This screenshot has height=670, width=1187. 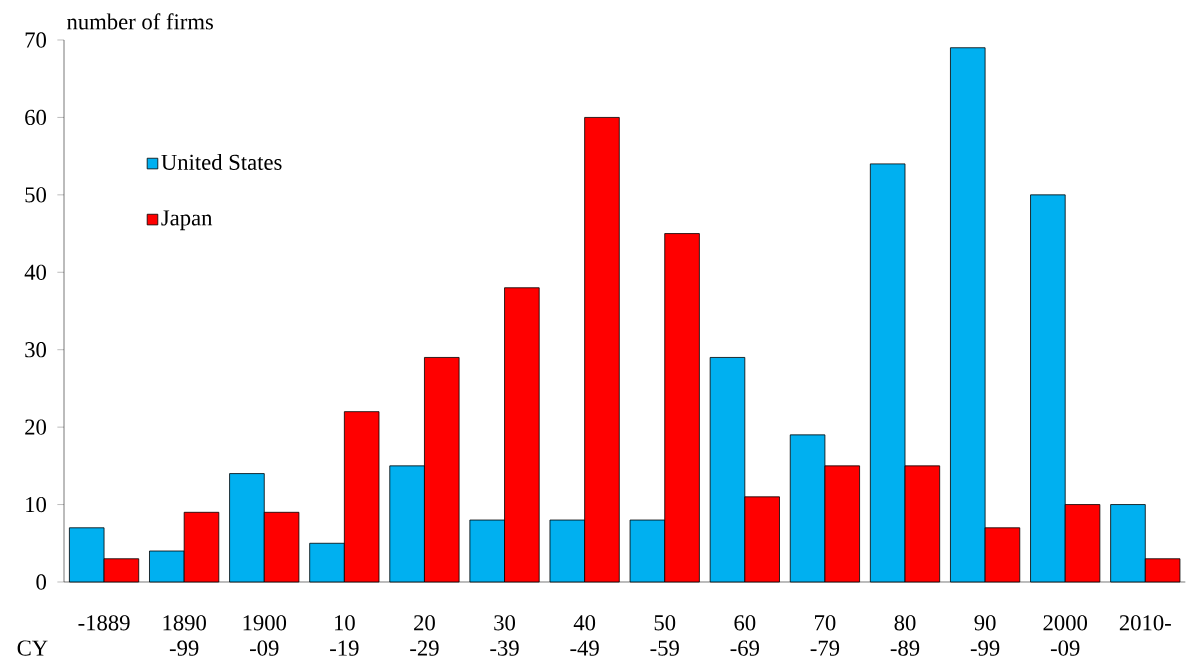 I want to click on y-tick-label: 50, so click(x=35, y=195).